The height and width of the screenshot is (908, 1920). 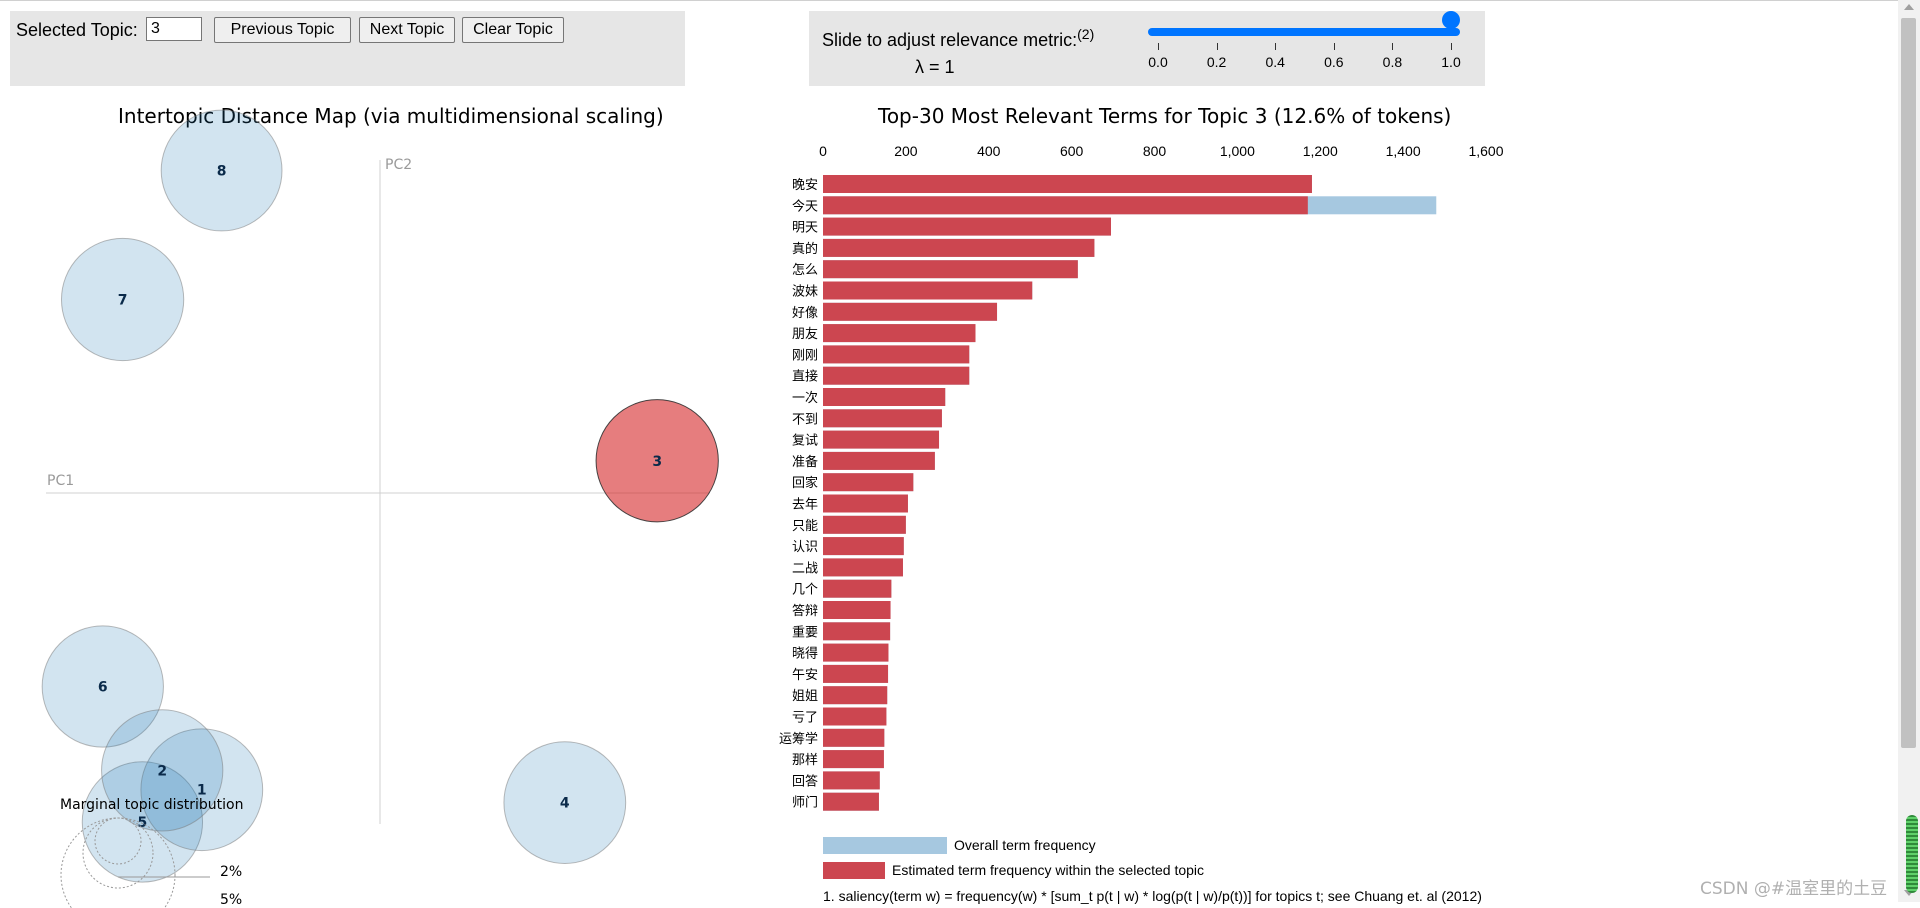 What do you see at coordinates (805, 185) in the screenshot?
I see `term-label: 晚安` at bounding box center [805, 185].